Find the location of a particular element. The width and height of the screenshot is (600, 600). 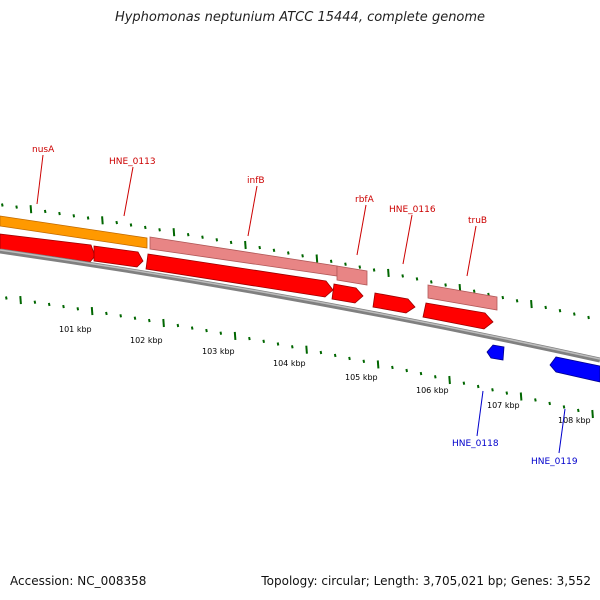

scale-label: 104 kbp is located at coordinates (289, 363).